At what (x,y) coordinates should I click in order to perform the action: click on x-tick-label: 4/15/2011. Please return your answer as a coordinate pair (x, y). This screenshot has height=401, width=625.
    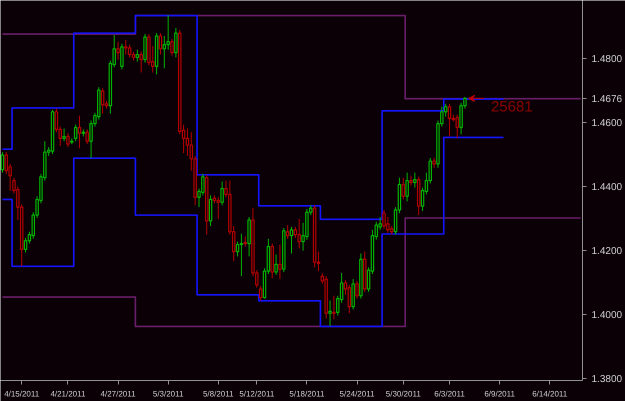
    Looking at the image, I should click on (22, 394).